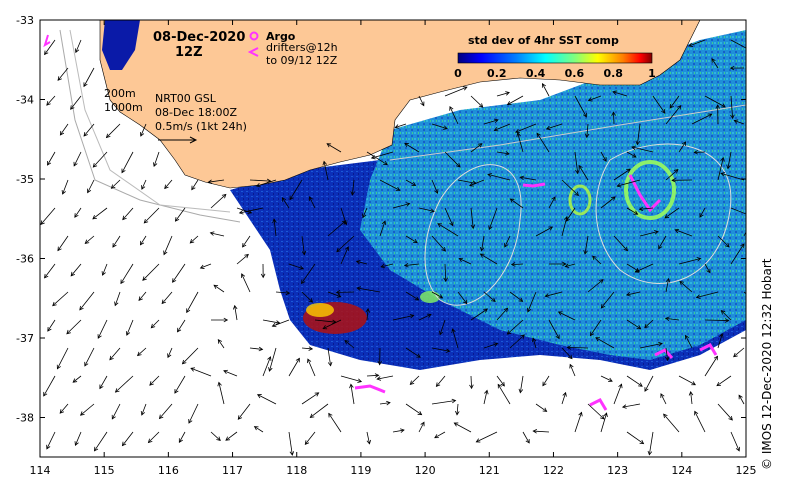 This screenshot has height=492, width=790. I want to click on coastal-water-blob, so click(121, 45).